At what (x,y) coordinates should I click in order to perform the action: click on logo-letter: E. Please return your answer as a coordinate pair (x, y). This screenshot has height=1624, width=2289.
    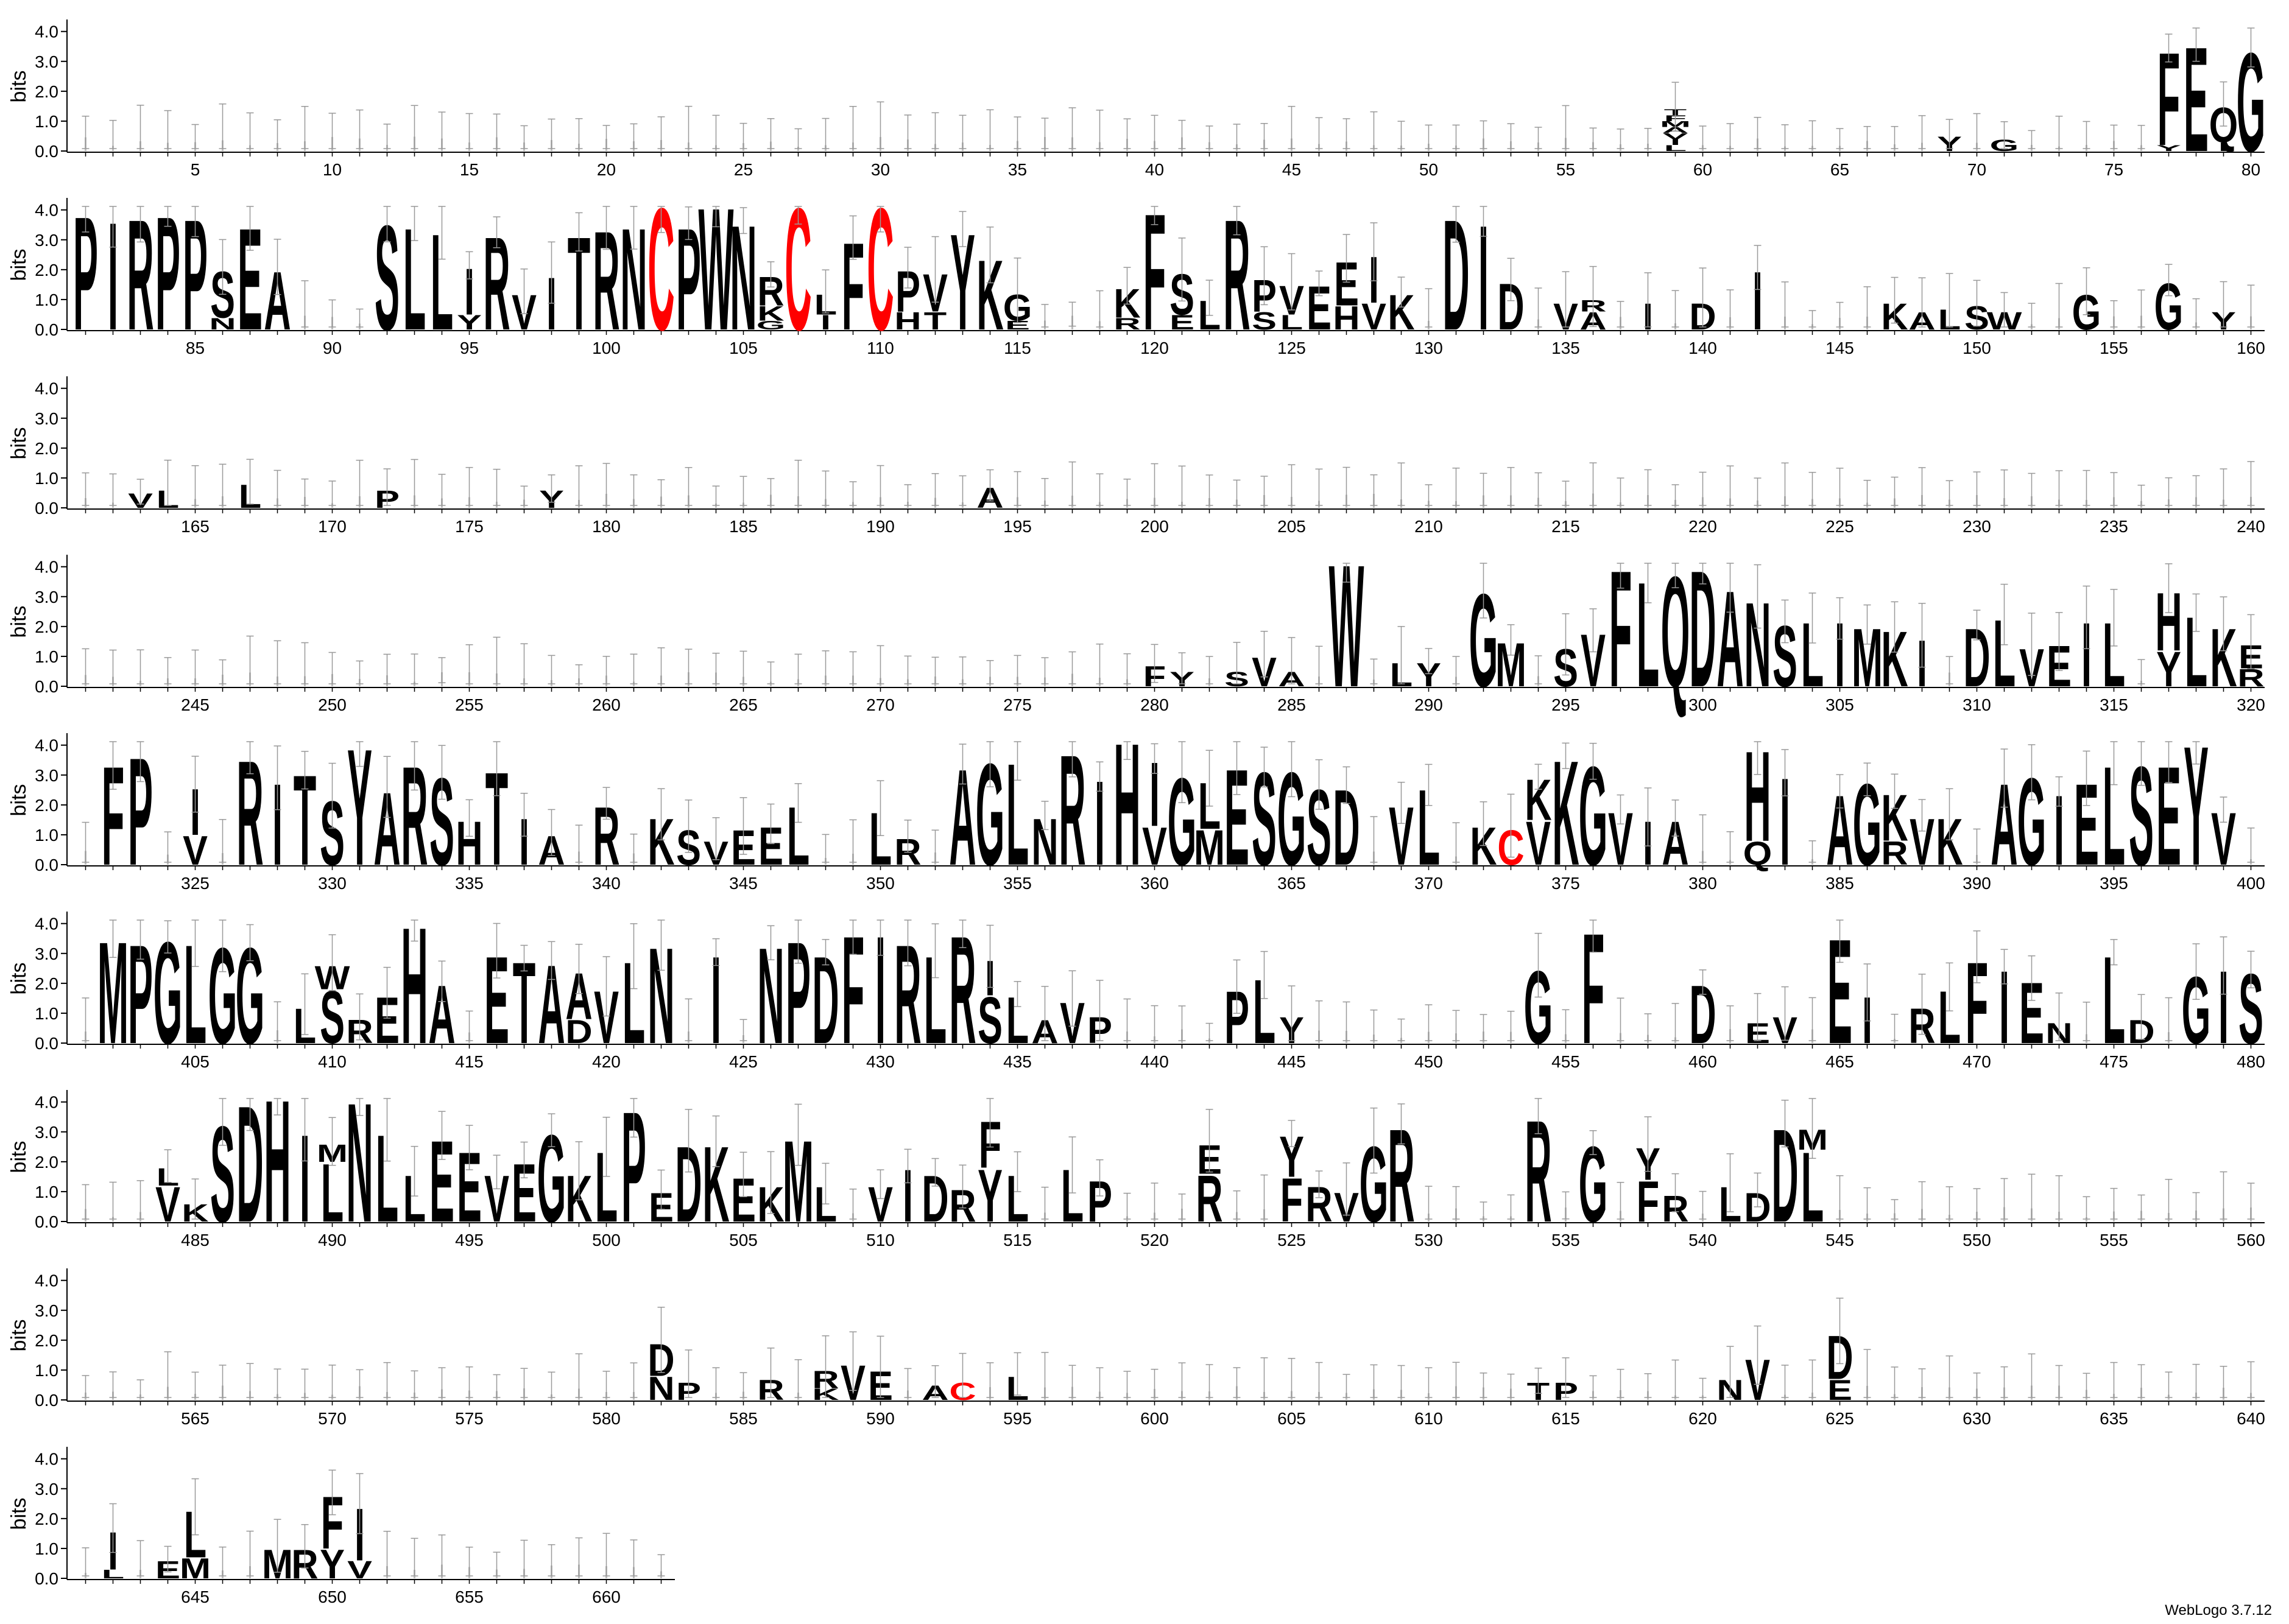
    Looking at the image, I should click on (1018, 325).